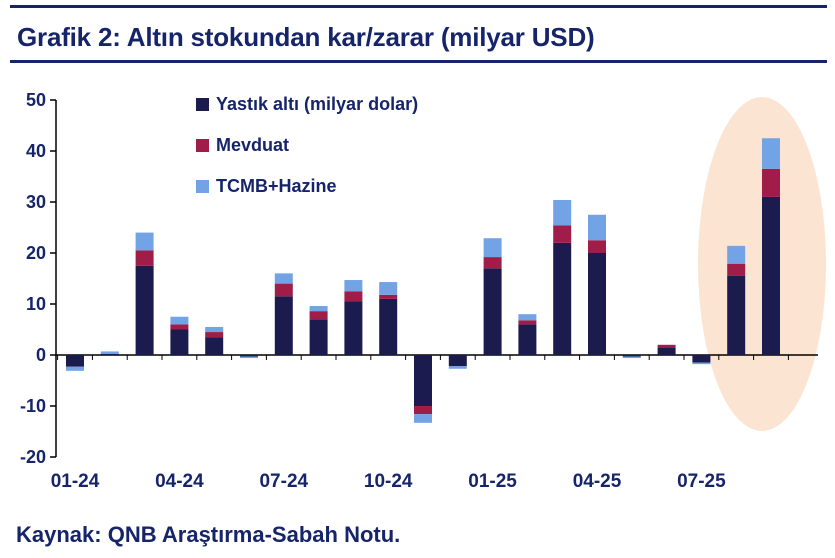  I want to click on legend-item-mevduat: Mevduat, so click(307, 145).